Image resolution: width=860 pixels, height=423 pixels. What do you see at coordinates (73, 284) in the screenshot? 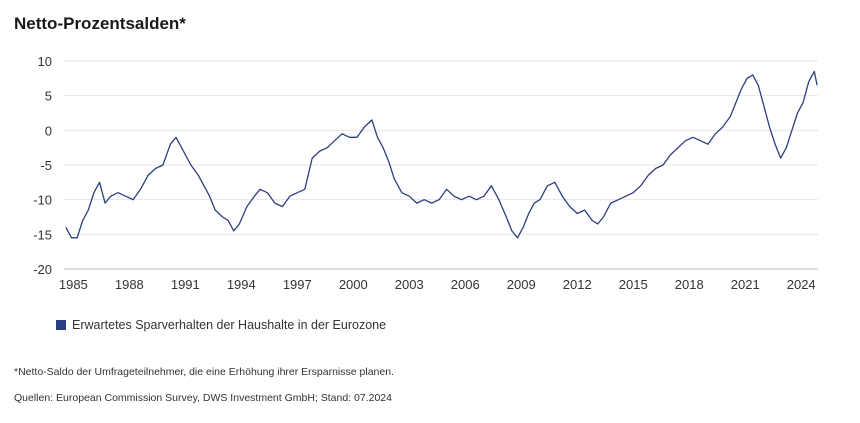
I see `x-tick-label: 1985` at bounding box center [73, 284].